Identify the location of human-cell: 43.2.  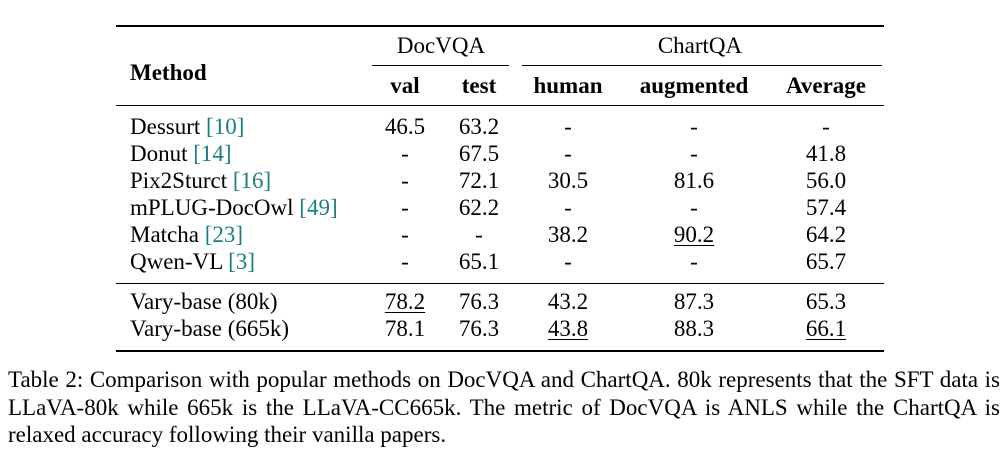
(568, 301).